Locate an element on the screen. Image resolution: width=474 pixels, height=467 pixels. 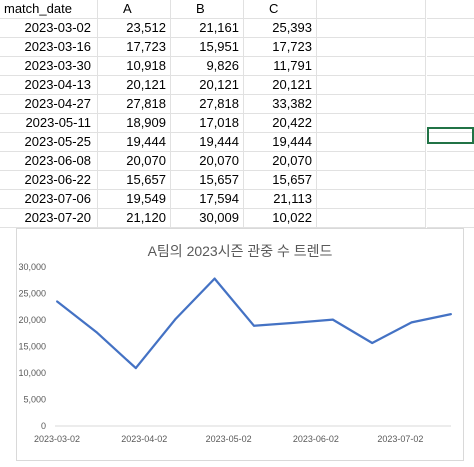
table-cell: 18,909 is located at coordinates (134, 123).